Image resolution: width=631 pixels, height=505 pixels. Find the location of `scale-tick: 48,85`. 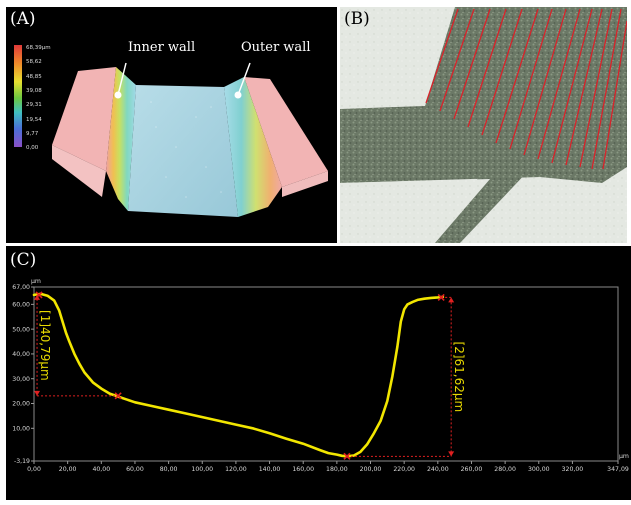

scale-tick: 48,85 is located at coordinates (34, 77).